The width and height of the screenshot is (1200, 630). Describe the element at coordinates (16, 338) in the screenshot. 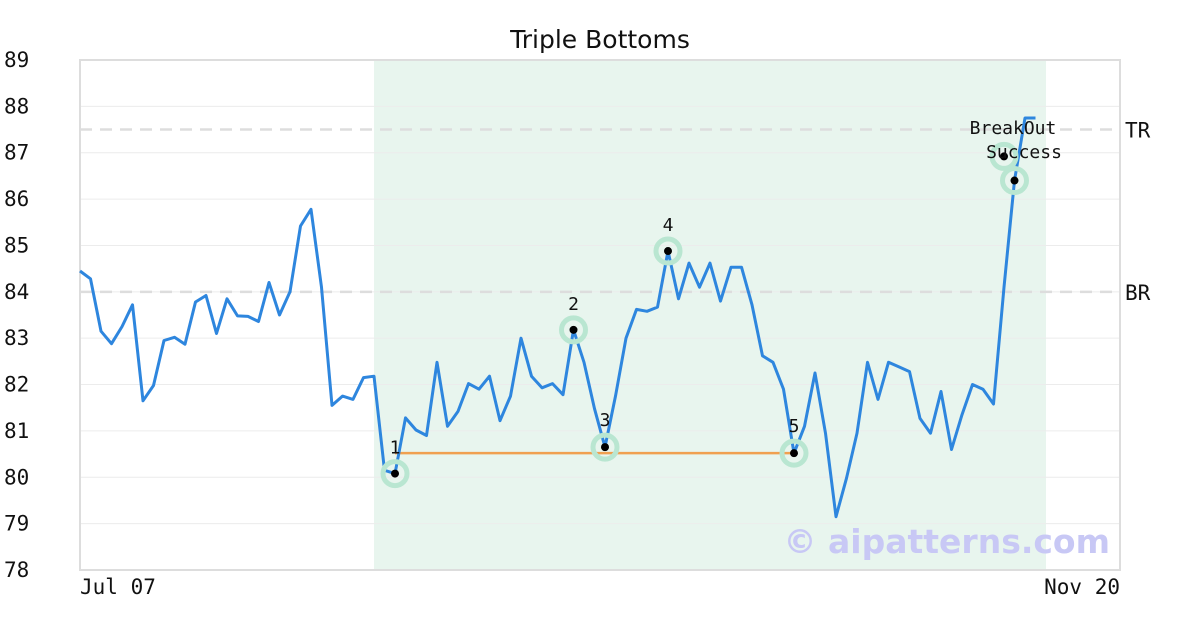

I see `y-tick-label: 83` at that location.